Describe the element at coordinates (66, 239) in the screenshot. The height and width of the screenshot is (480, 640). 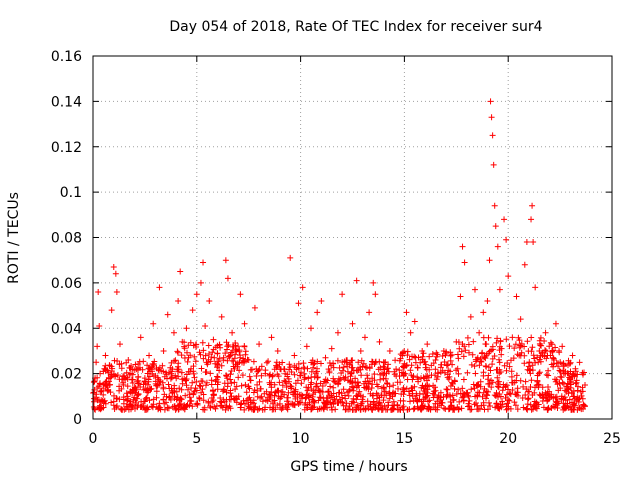
I see `y-tick-label: 0.08` at that location.